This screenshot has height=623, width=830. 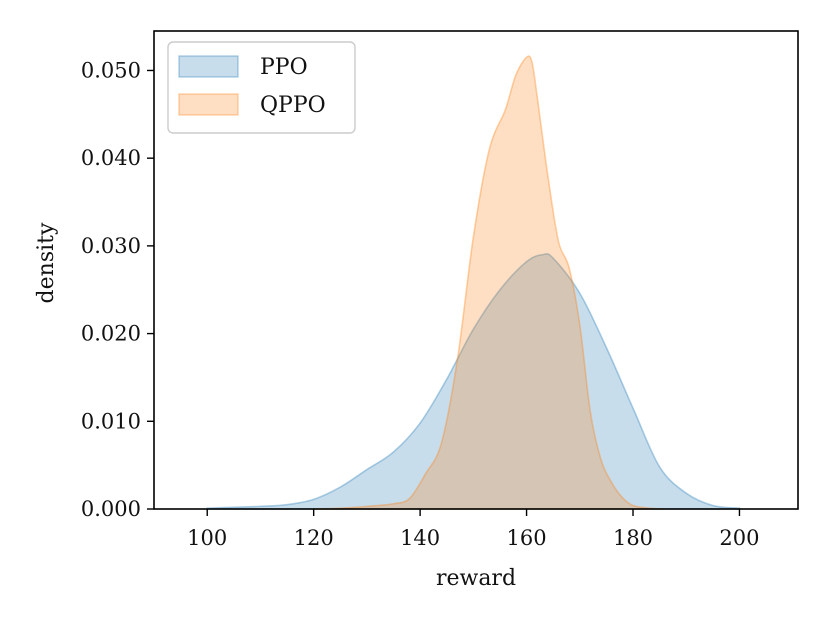 What do you see at coordinates (46, 262) in the screenshot?
I see `y-axis-label: density` at bounding box center [46, 262].